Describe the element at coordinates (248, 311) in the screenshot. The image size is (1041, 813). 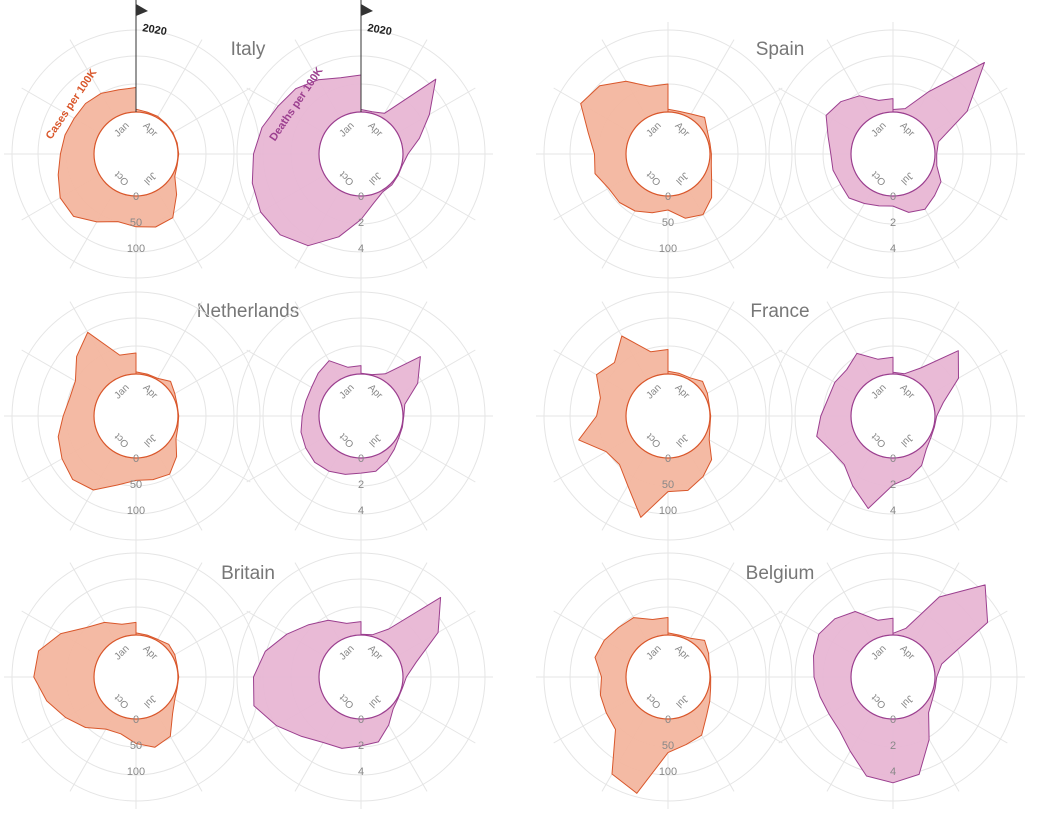
I see `country-title: Netherlands` at that location.